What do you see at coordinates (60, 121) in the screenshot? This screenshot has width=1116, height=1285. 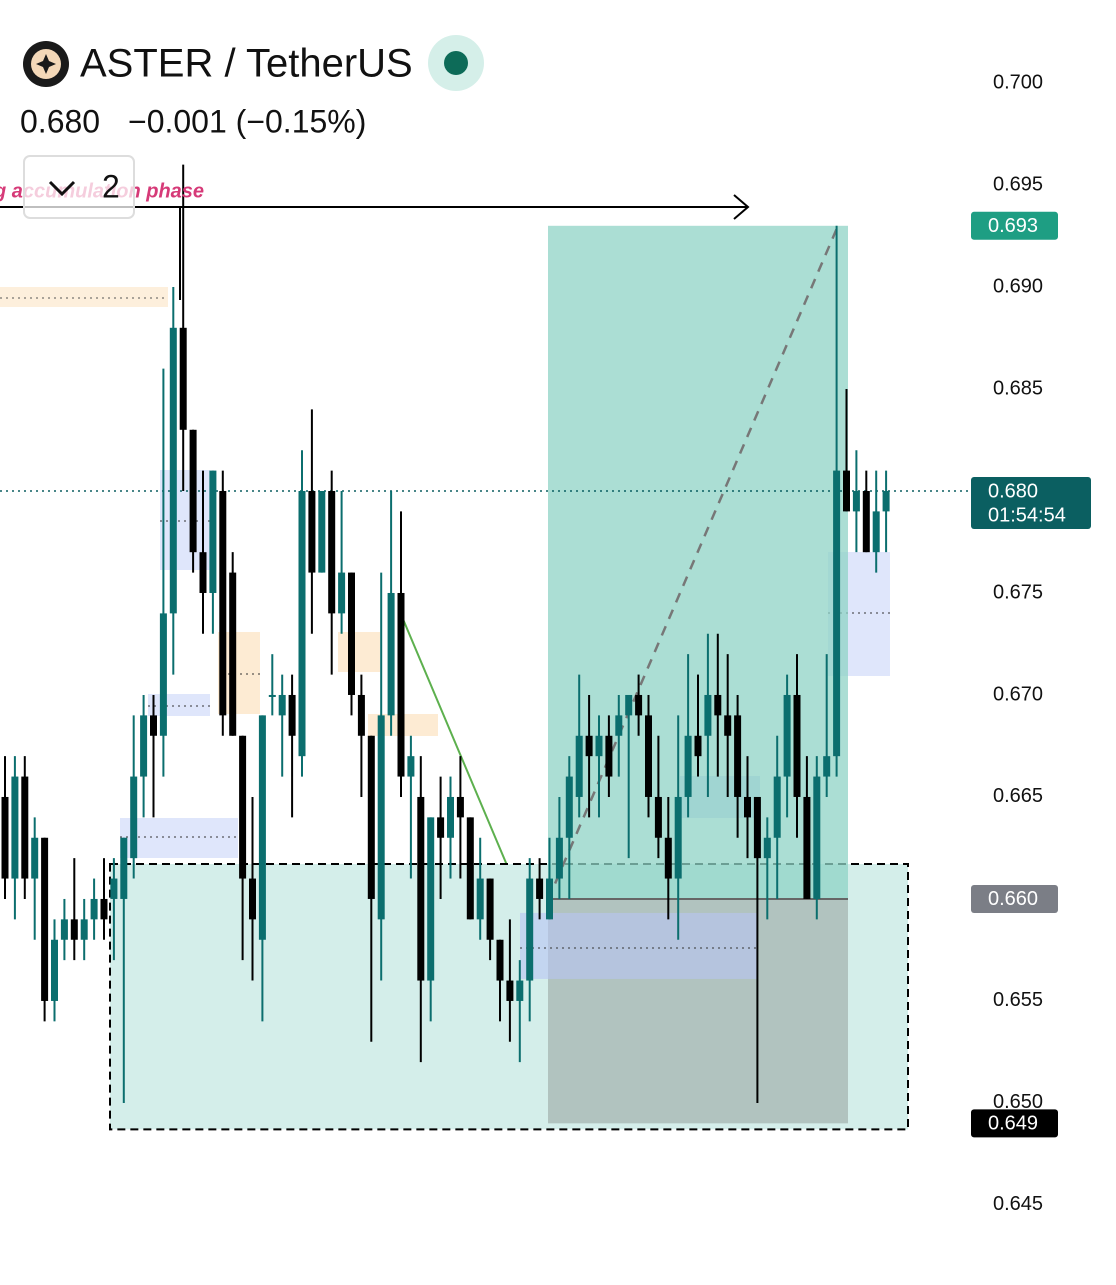 I see `last-price: 0.680` at bounding box center [60, 121].